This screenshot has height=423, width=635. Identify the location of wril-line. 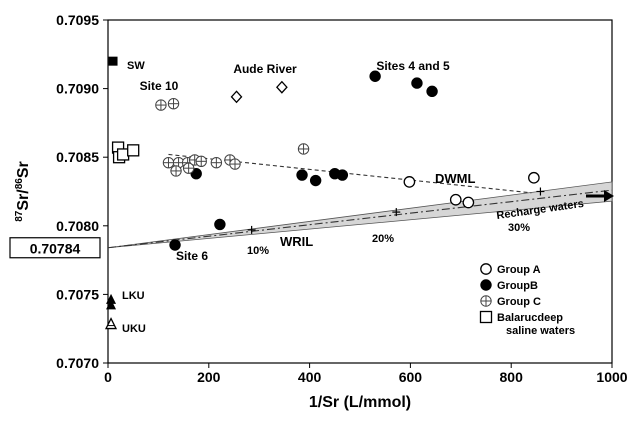
(360, 219).